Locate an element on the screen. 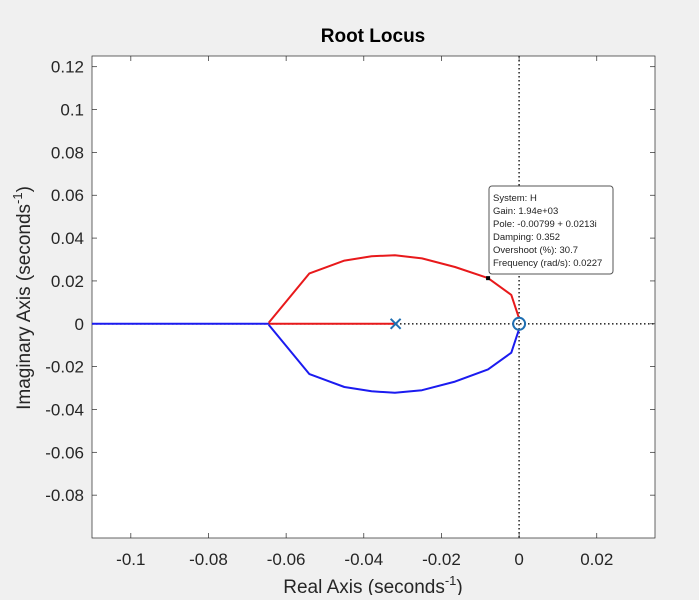  y-axis-label: Imaginary Axis (seconds-1) is located at coordinates (22, 298).